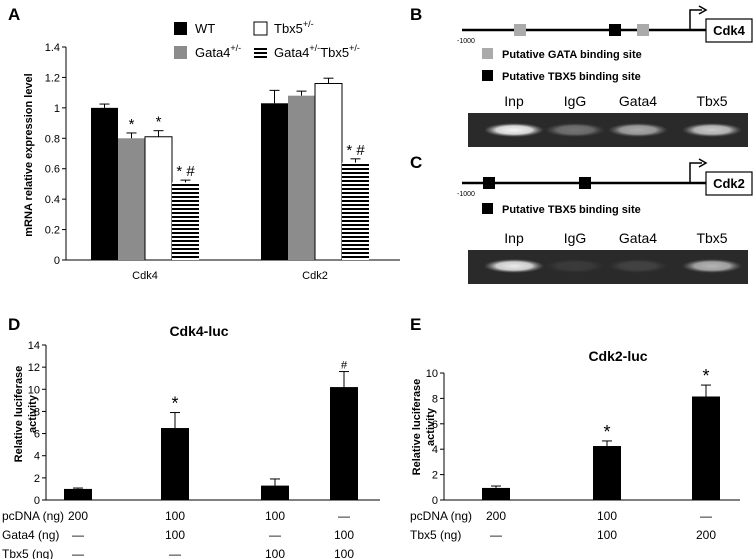 The width and height of the screenshot is (756, 559). What do you see at coordinates (705, 376) in the screenshot?
I see `panel-e-sig-2: *` at bounding box center [705, 376].